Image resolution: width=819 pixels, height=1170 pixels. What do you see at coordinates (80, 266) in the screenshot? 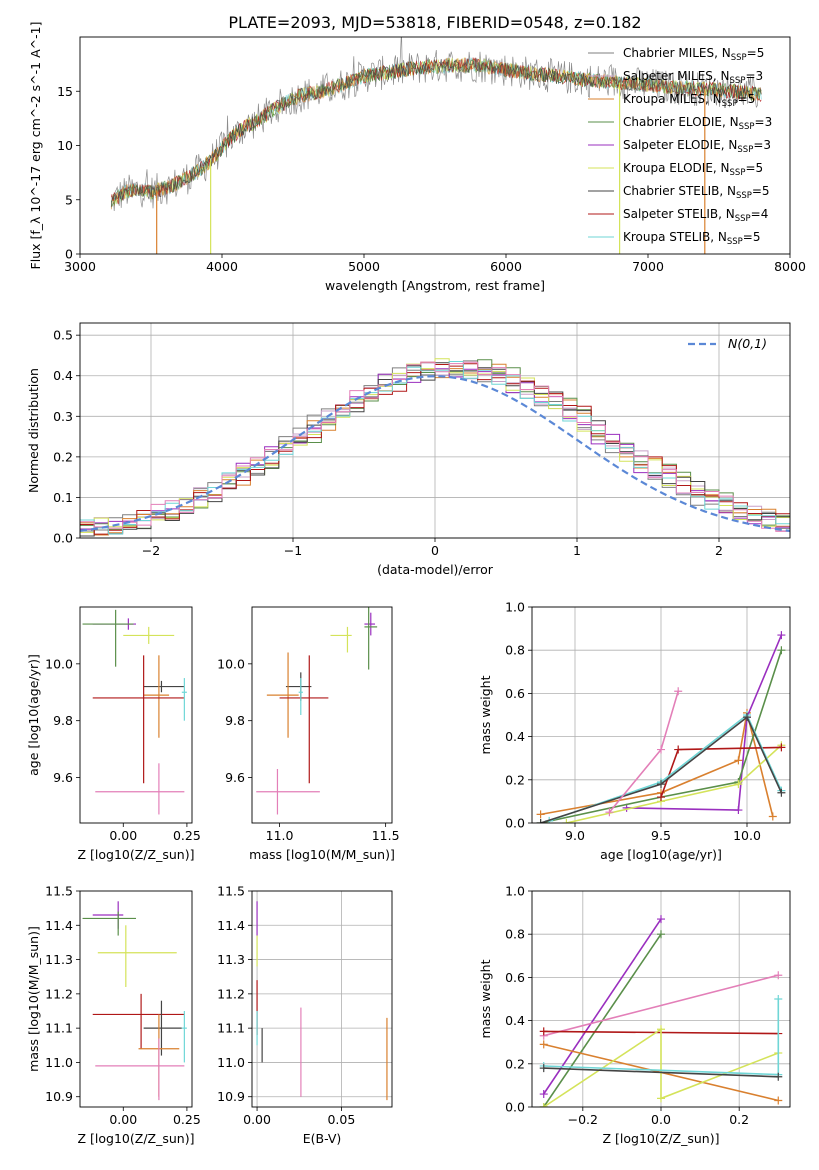
I see `x-tick-label: 3000` at bounding box center [80, 266].